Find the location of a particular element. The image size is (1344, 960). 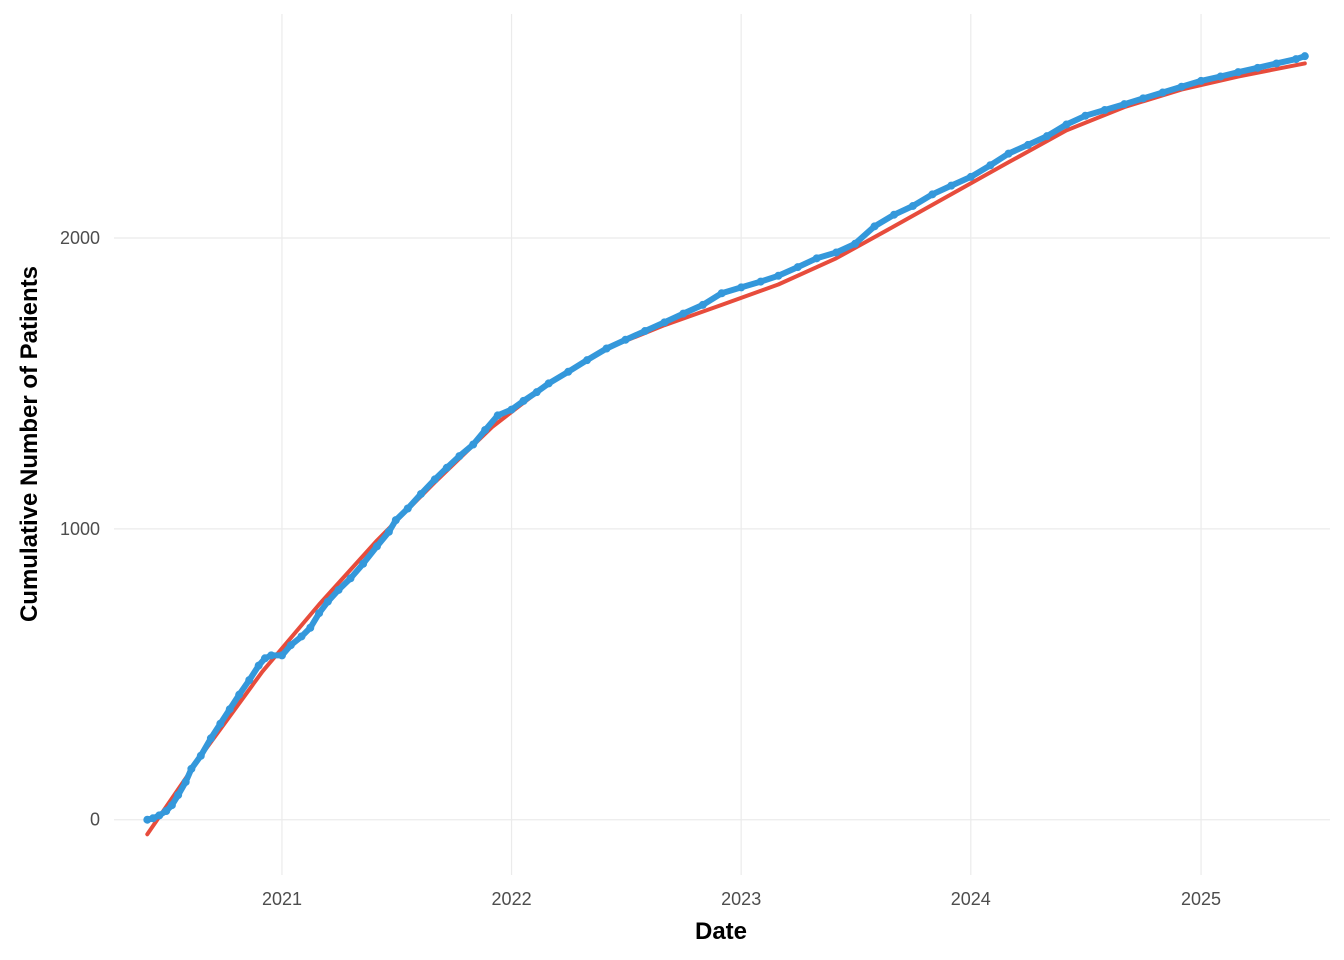

x-axis-title: Date is located at coordinates (721, 931).